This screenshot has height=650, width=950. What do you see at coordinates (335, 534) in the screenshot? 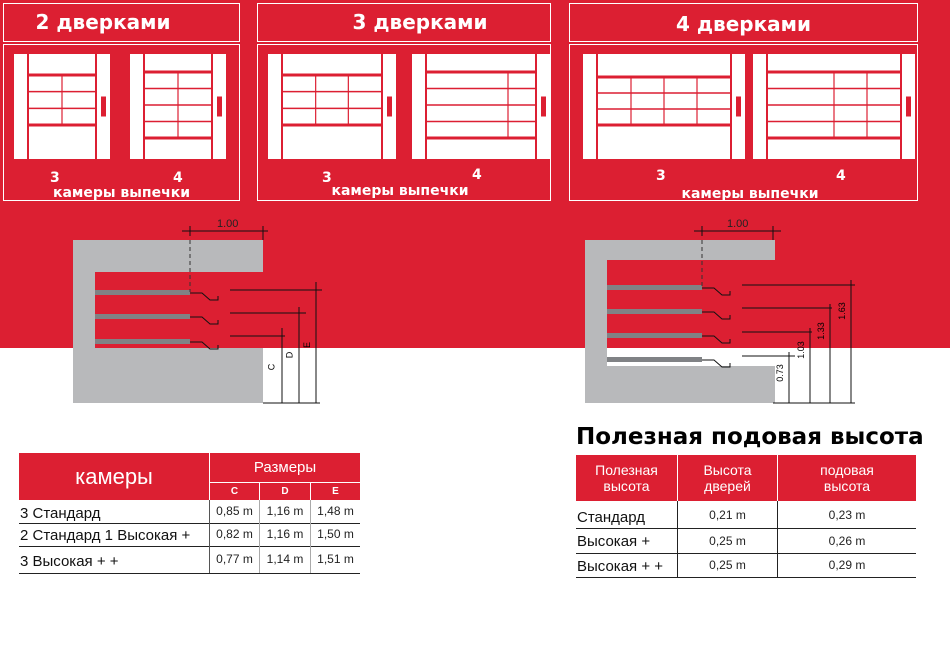
I see `cell-e: 1,50 m` at bounding box center [335, 534].